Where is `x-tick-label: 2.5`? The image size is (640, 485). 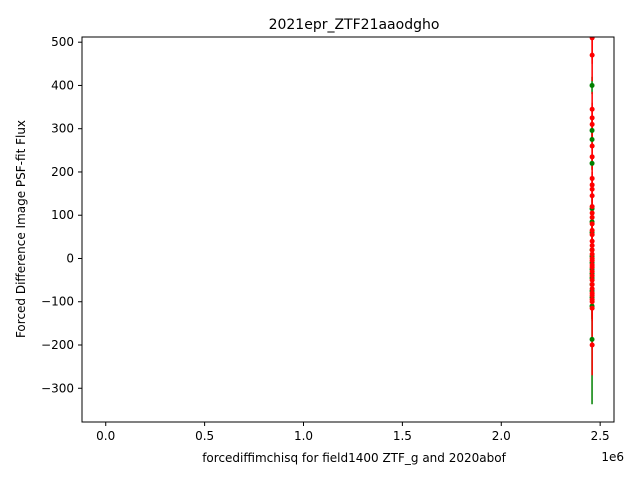 x-tick-label: 2.5 is located at coordinates (600, 436).